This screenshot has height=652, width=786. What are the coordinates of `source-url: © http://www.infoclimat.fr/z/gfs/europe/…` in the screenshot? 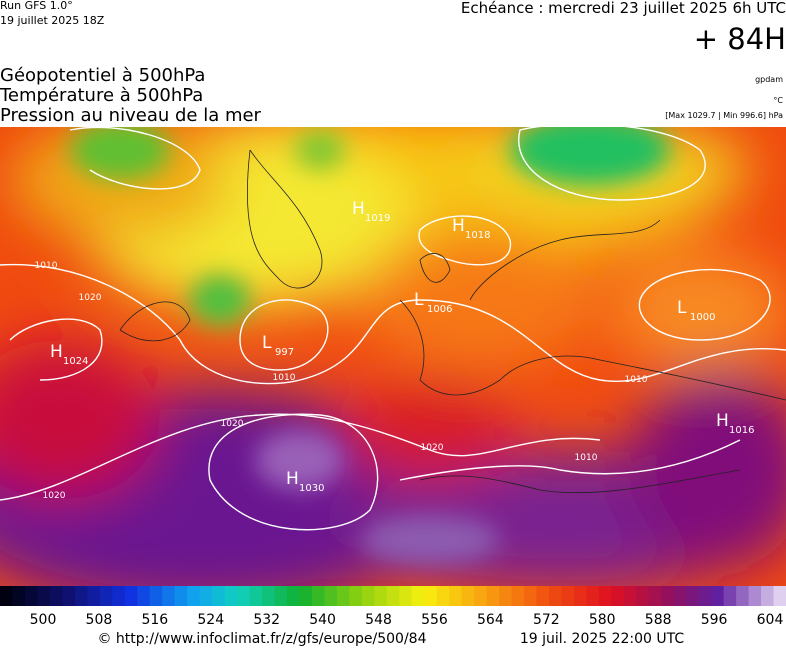 It's located at (261, 639).